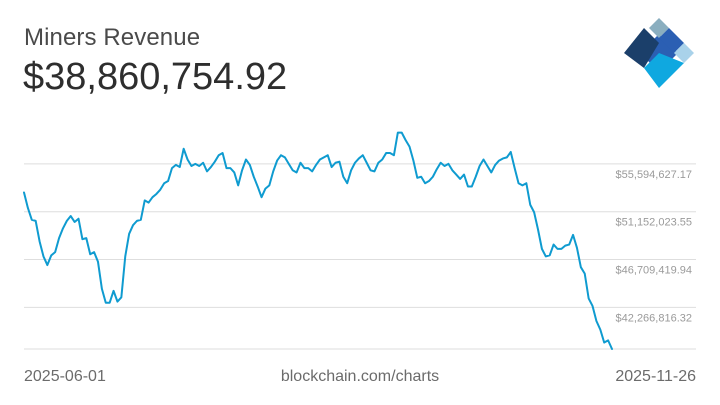 The width and height of the screenshot is (720, 405). What do you see at coordinates (684, 53) in the screenshot?
I see `logo-right-diamond` at bounding box center [684, 53].